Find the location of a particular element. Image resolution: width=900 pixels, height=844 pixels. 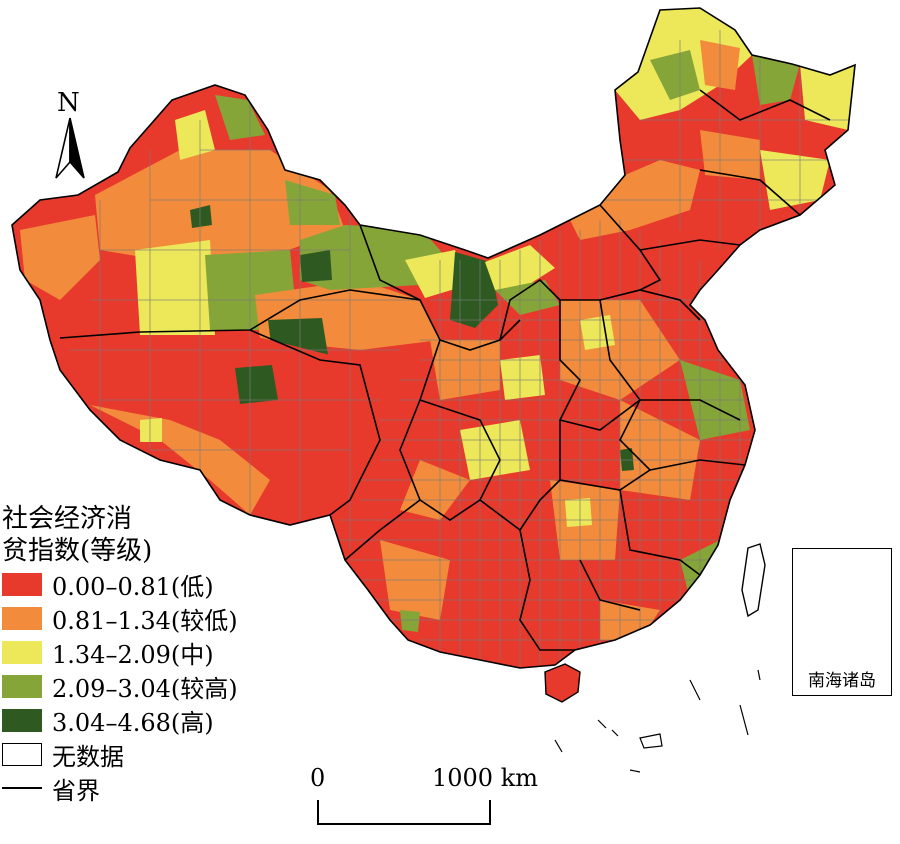

north-arrow: N is located at coordinates (70, 136).